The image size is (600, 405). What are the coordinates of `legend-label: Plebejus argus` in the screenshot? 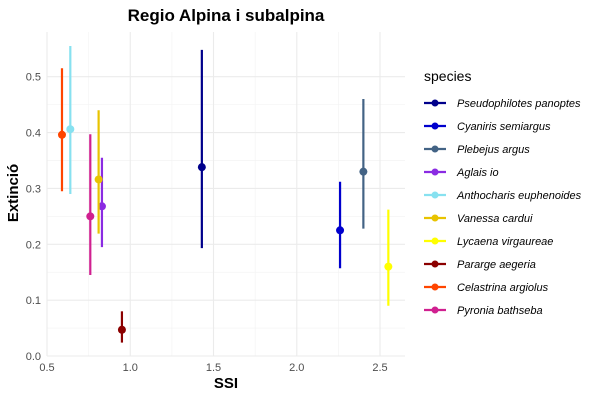 It's located at (493, 150).